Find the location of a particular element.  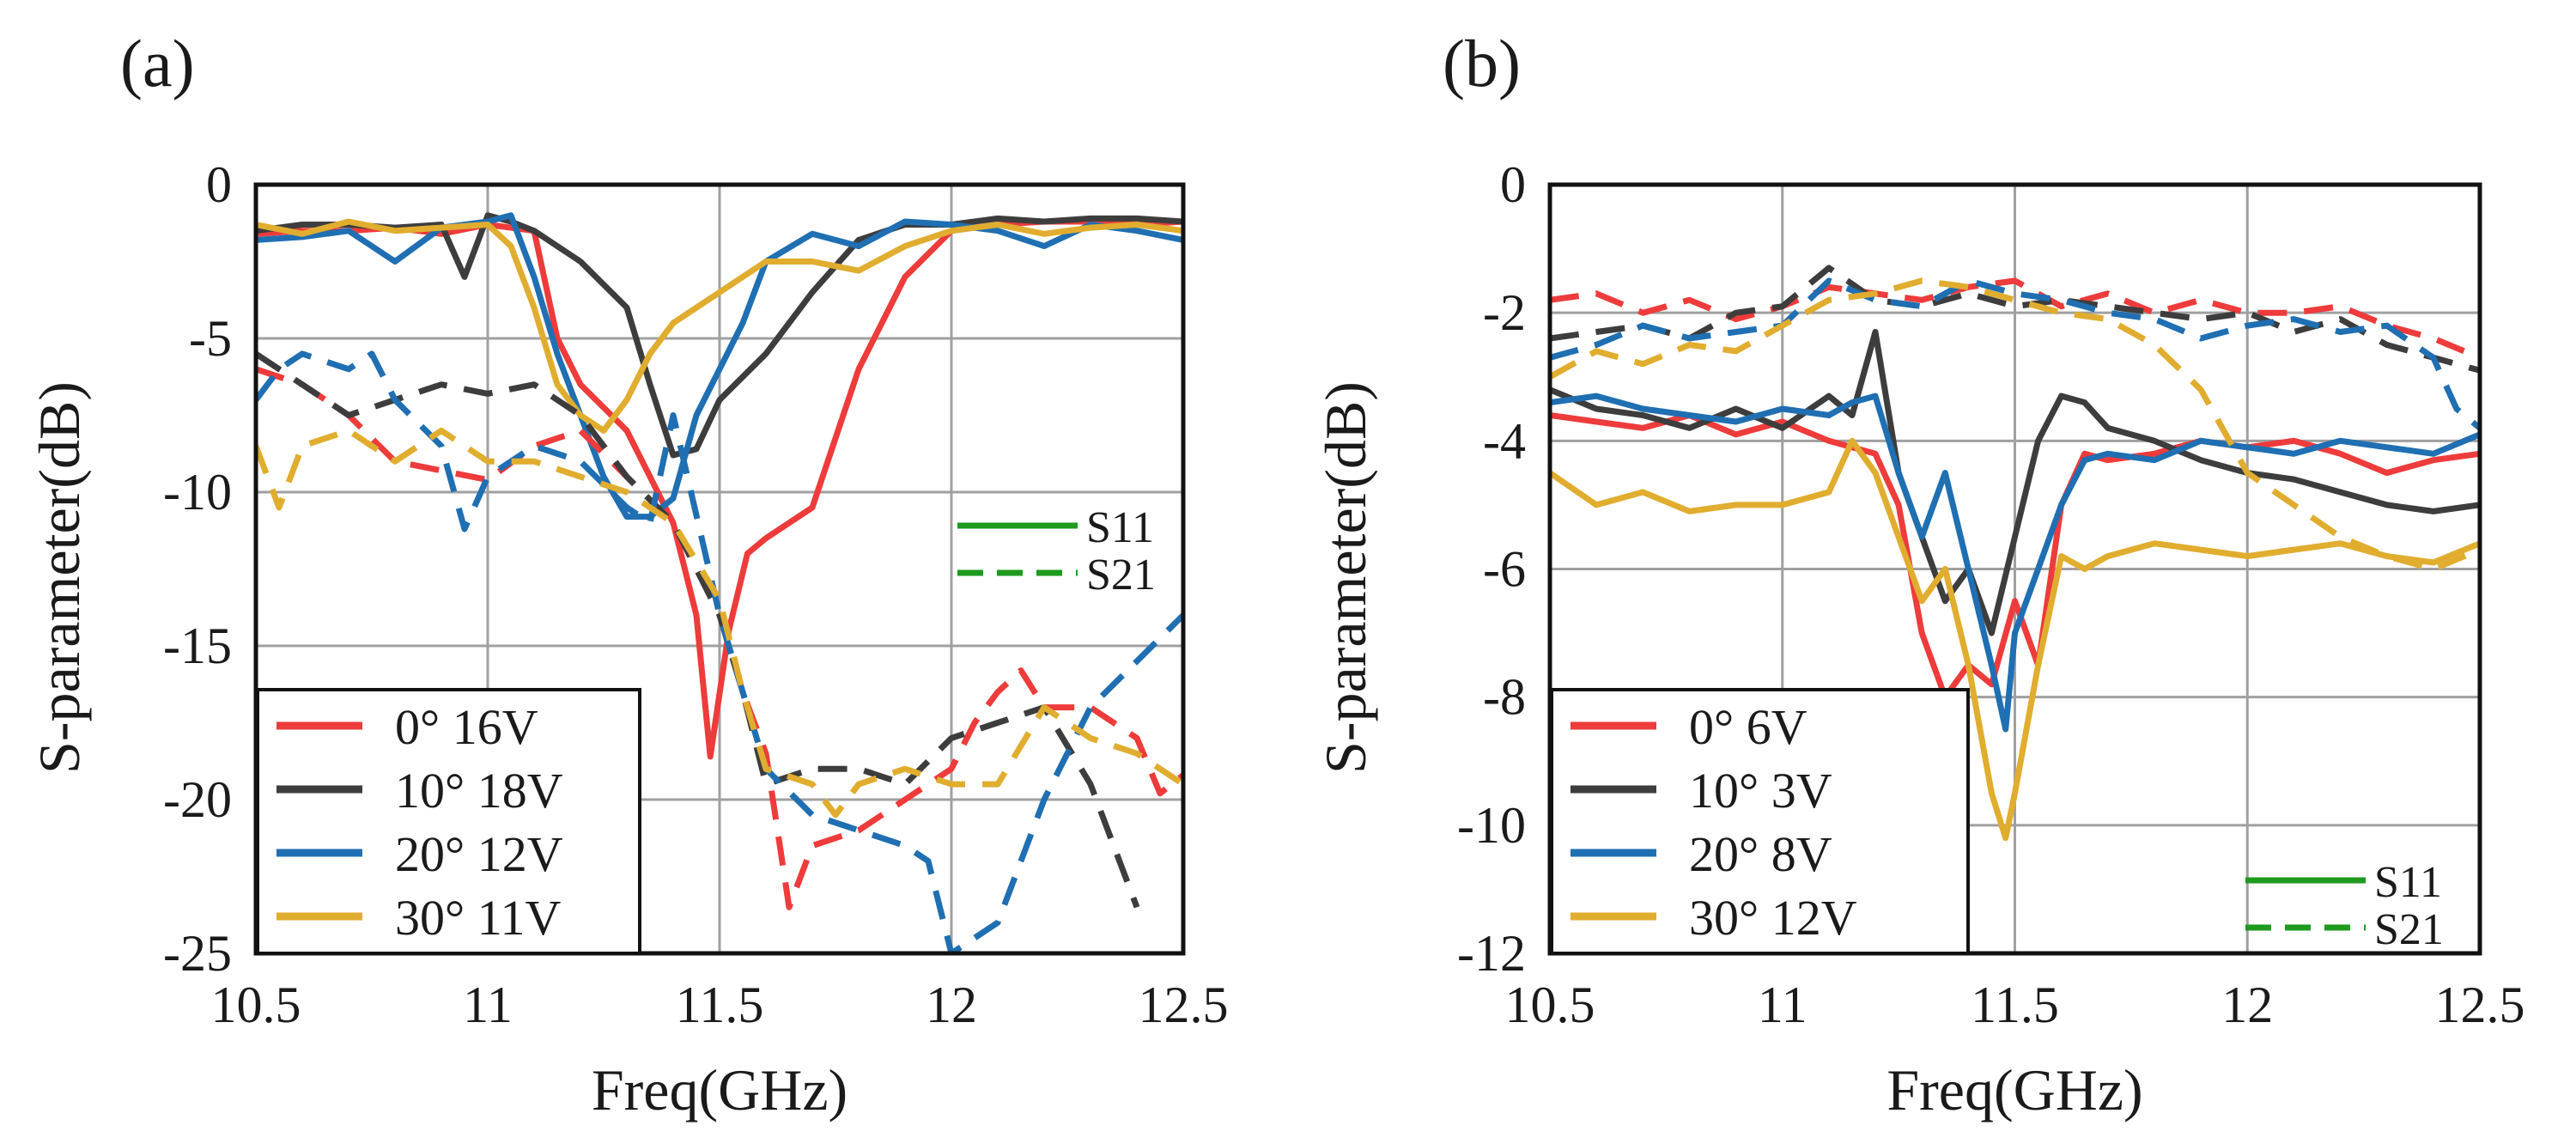

legend-label: 0° 16V is located at coordinates (466, 727).